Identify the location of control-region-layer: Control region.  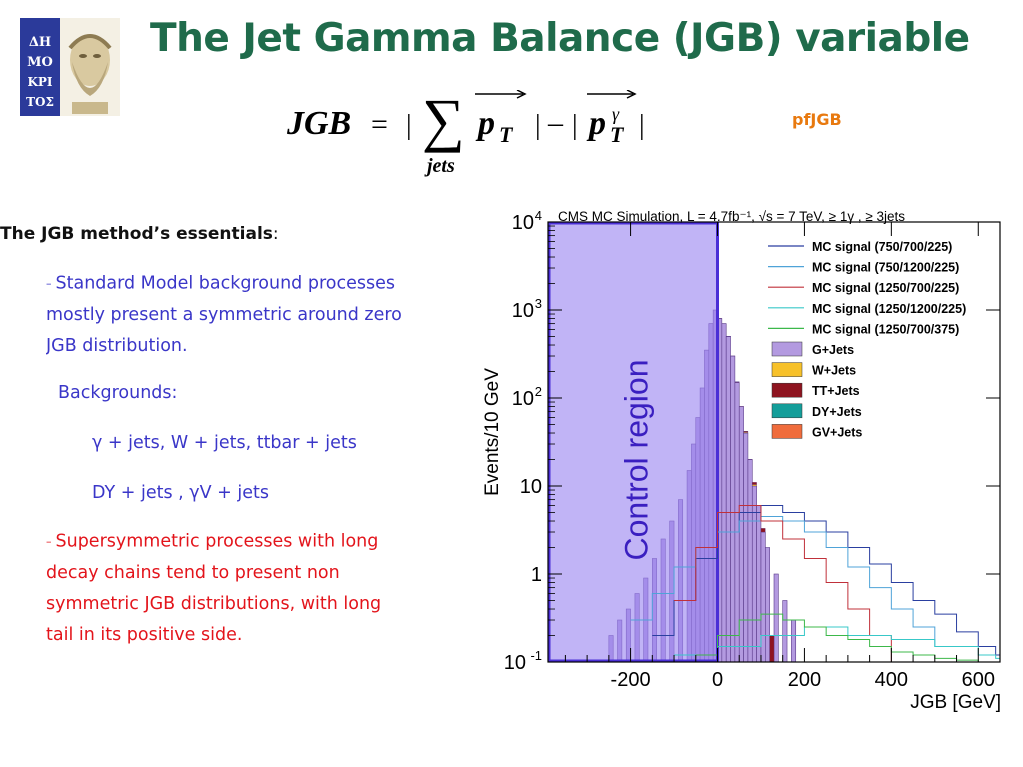
(633, 442).